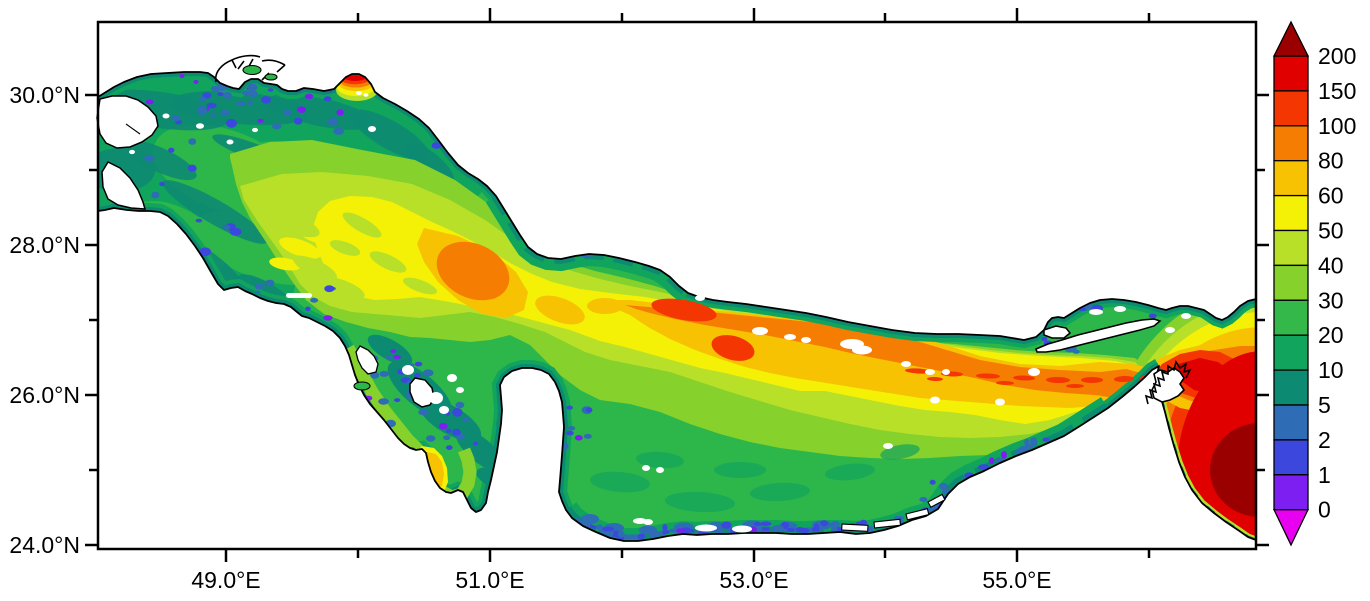 The width and height of the screenshot is (1370, 601). I want to click on svg-text: 30, so click(1331, 300).